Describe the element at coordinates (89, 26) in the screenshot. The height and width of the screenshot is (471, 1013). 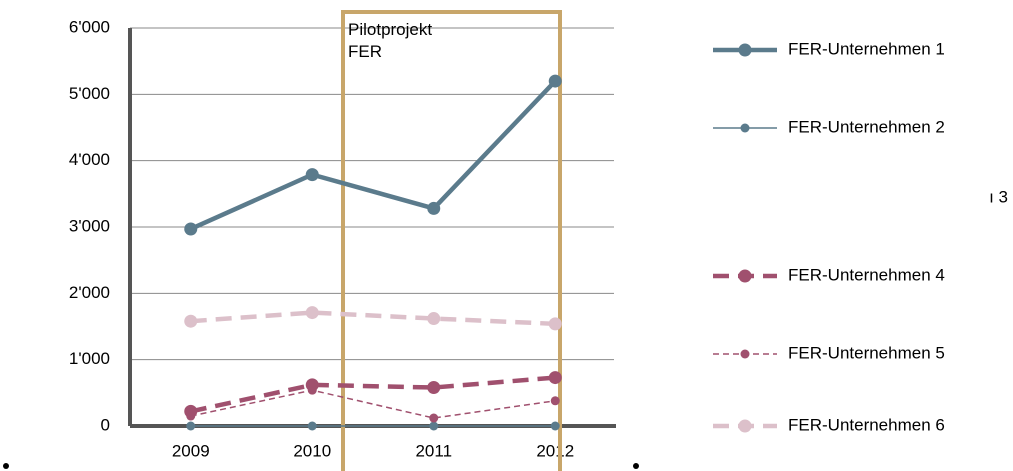
I see `y-tick-label: 6'000` at that location.